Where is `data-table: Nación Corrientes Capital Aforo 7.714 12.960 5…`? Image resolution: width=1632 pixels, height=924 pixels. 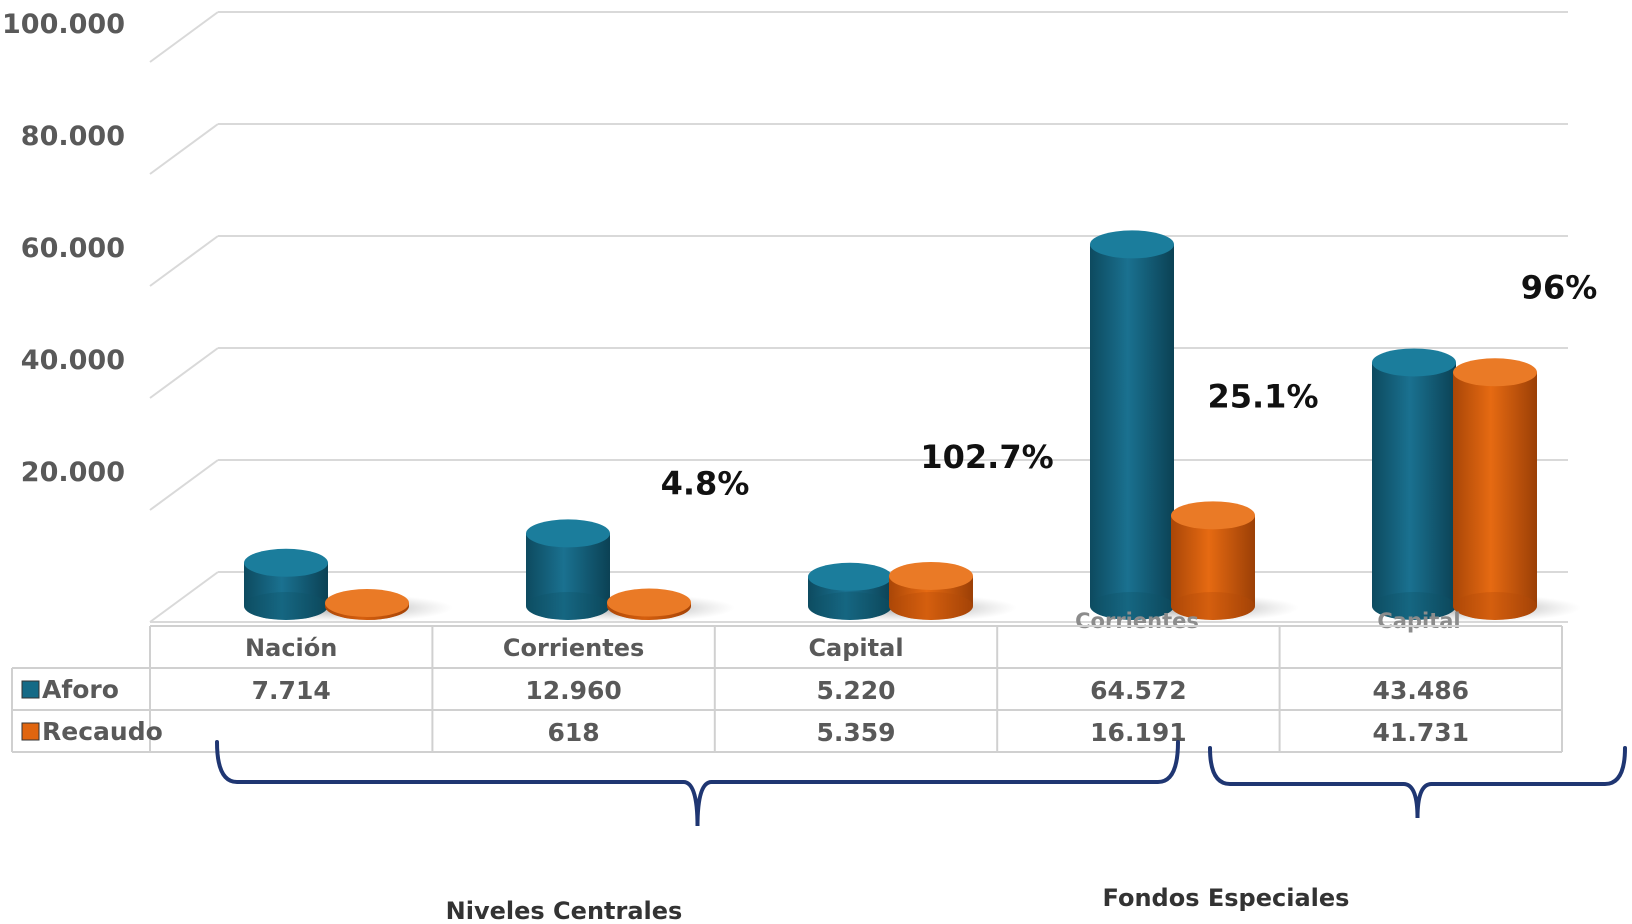
data-table: Nación Corrientes Capital Aforo 7.714 12.960 5… is located at coordinates (787, 689).